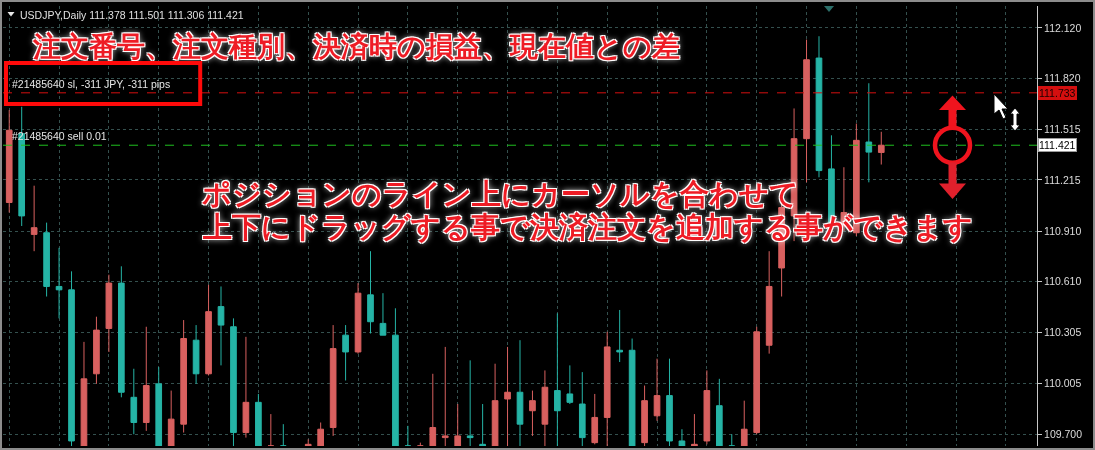 Image resolution: width=1095 pixels, height=450 pixels. Describe the element at coordinates (1062, 179) in the screenshot. I see `y-tick-label: 111.215` at that location.